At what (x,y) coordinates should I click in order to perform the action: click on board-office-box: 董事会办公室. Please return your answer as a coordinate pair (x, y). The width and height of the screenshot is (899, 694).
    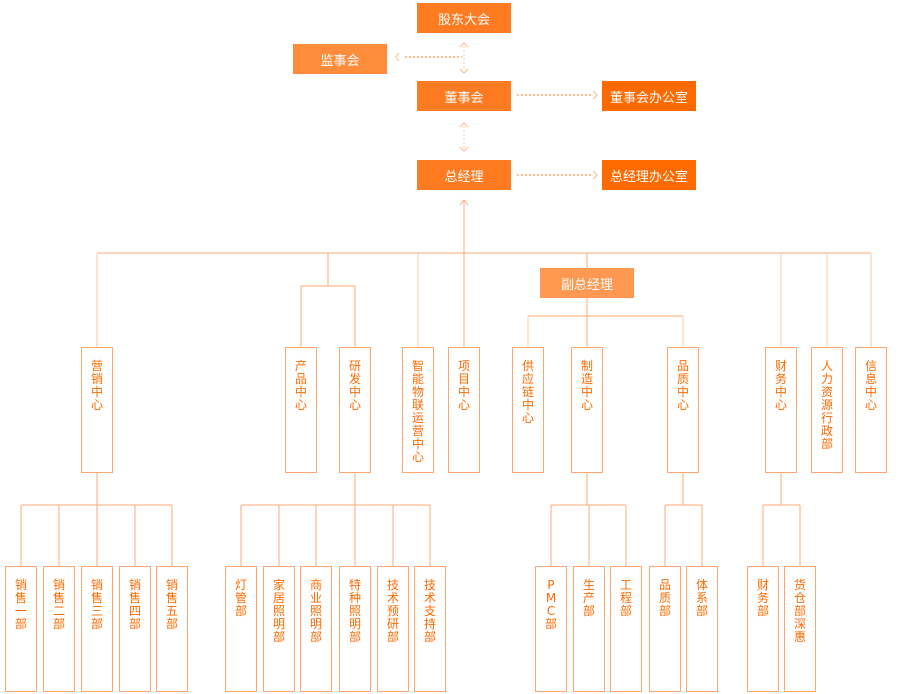
    Looking at the image, I should click on (649, 96).